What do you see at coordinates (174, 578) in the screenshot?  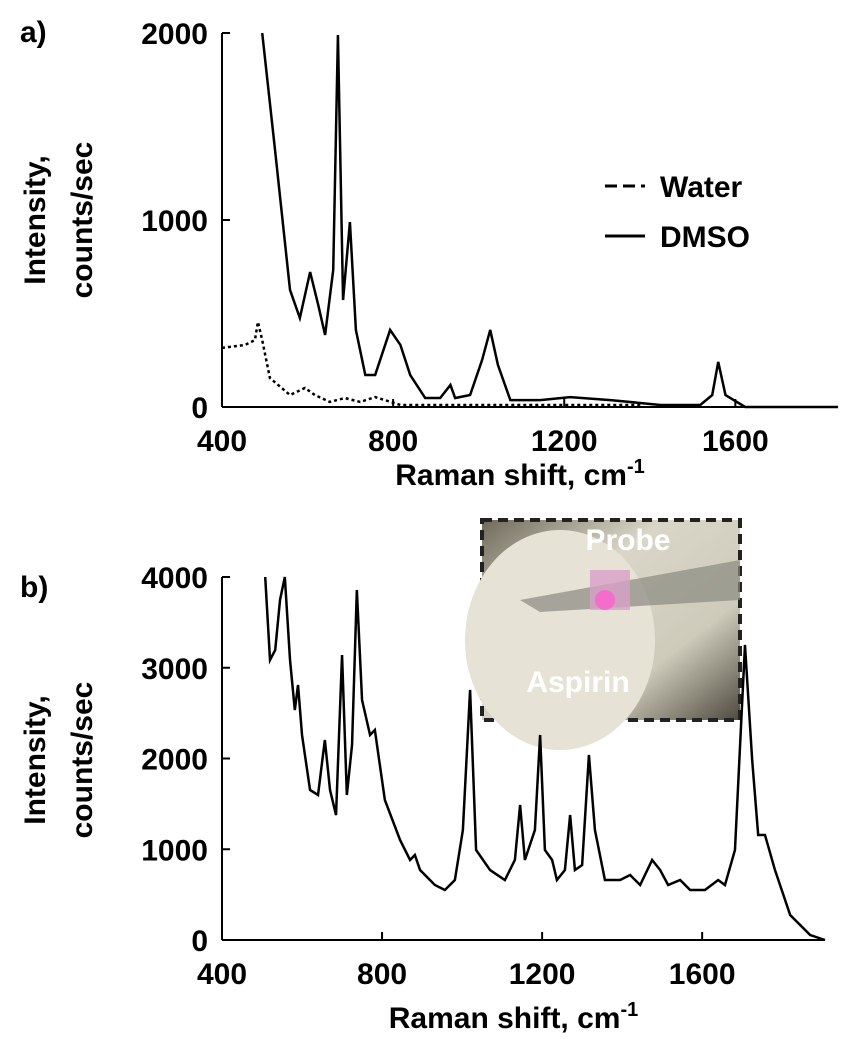 I see `y-tick-label: 4000` at bounding box center [174, 578].